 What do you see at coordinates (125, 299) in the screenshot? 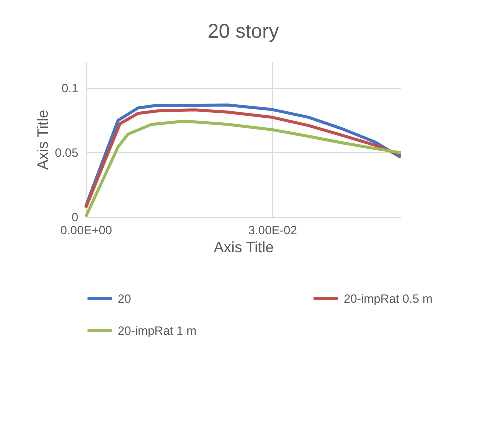
I see `legend-label: 20` at bounding box center [125, 299].